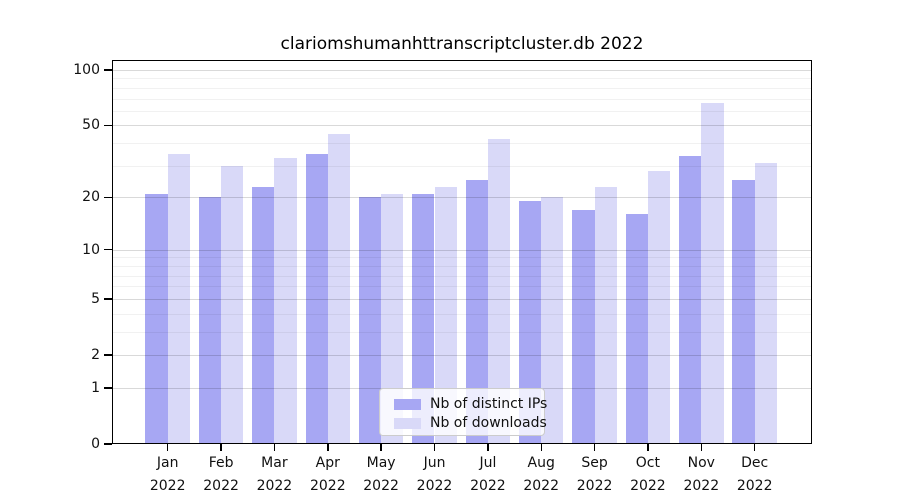 Image resolution: width=900 pixels, height=500 pixels. I want to click on bar-downloads-sep, so click(605, 315).